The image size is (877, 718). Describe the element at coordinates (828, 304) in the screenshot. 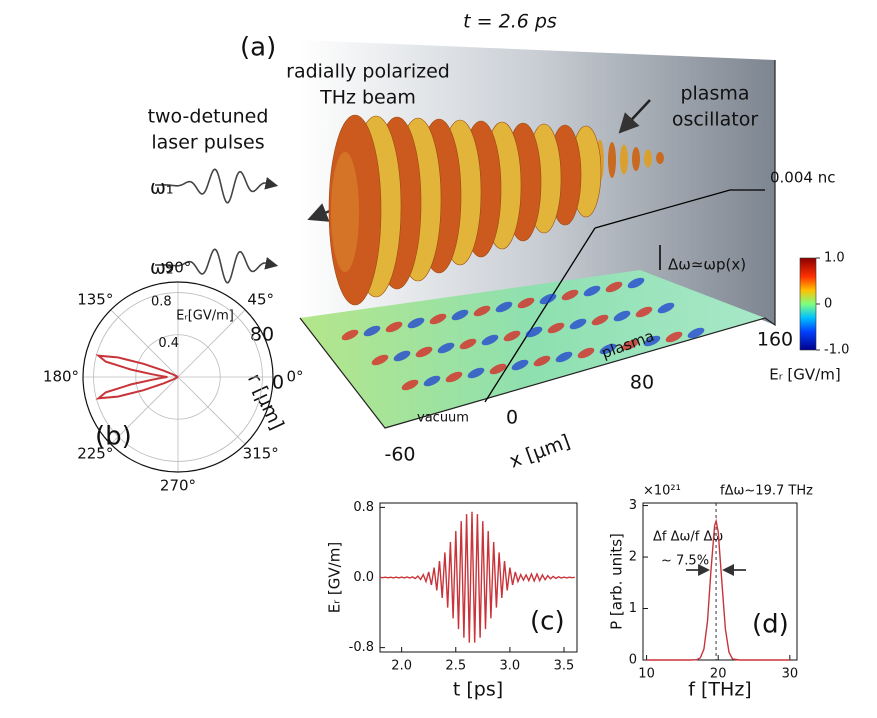

I see `colorbar-tick-label: 0` at that location.